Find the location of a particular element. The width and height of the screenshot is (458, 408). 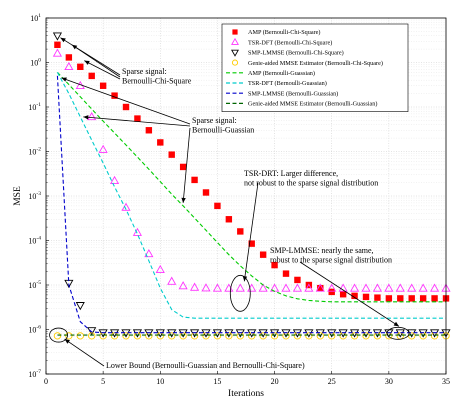

legend-label: AMP (Bernoulli-Chi-Square) is located at coordinates (284, 32).